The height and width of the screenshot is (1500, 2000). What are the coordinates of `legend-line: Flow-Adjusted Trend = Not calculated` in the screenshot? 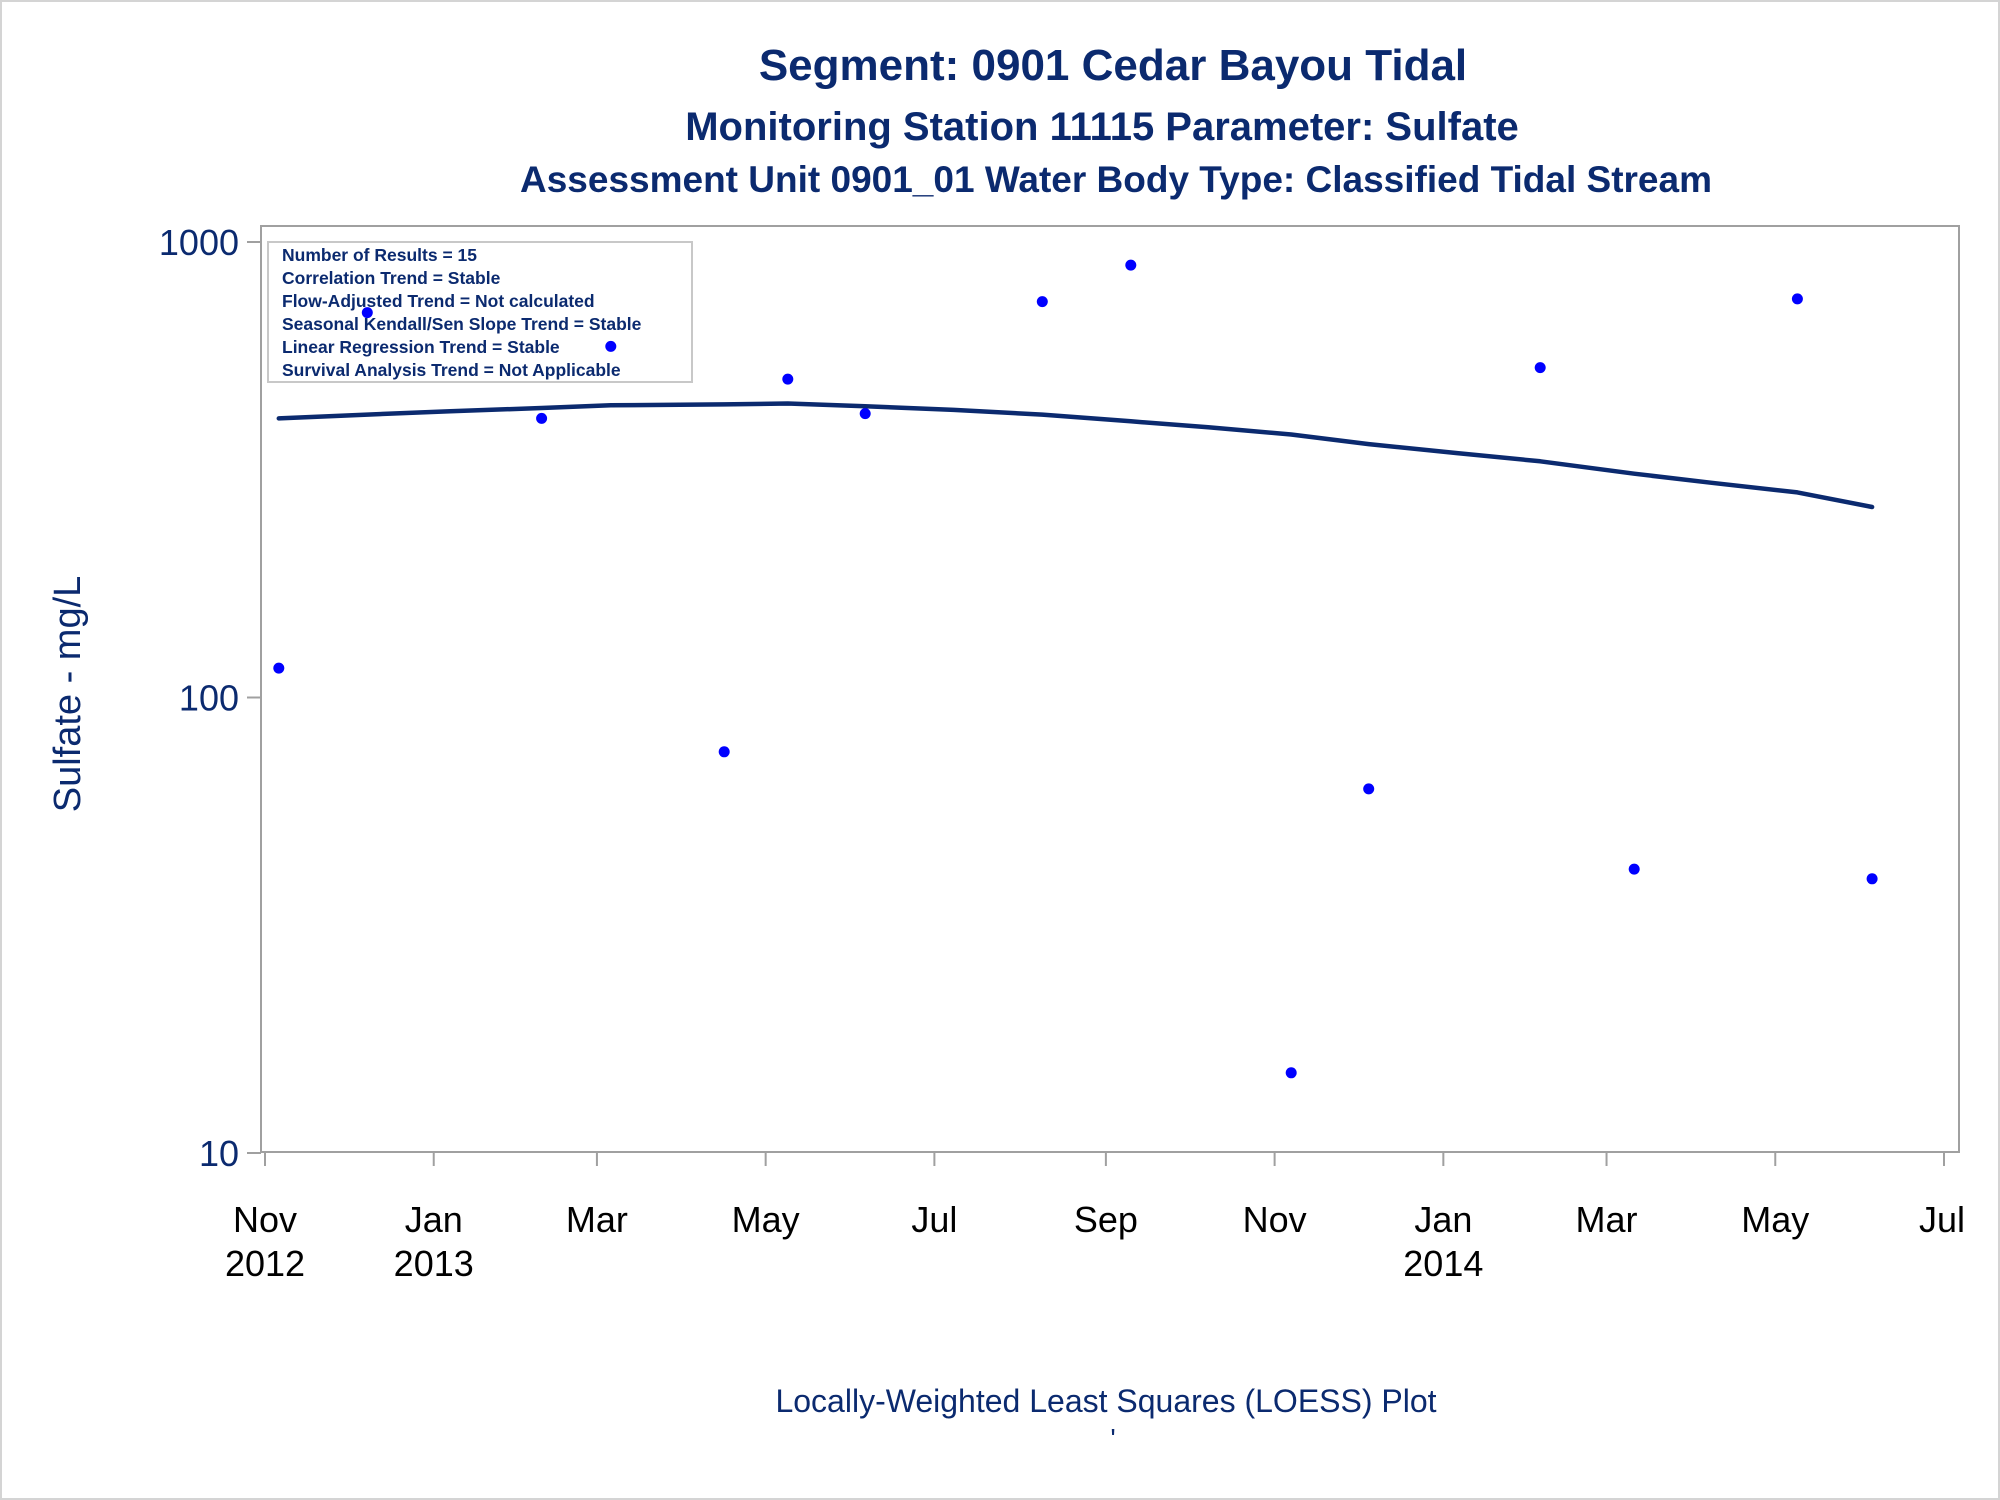 It's located at (438, 301).